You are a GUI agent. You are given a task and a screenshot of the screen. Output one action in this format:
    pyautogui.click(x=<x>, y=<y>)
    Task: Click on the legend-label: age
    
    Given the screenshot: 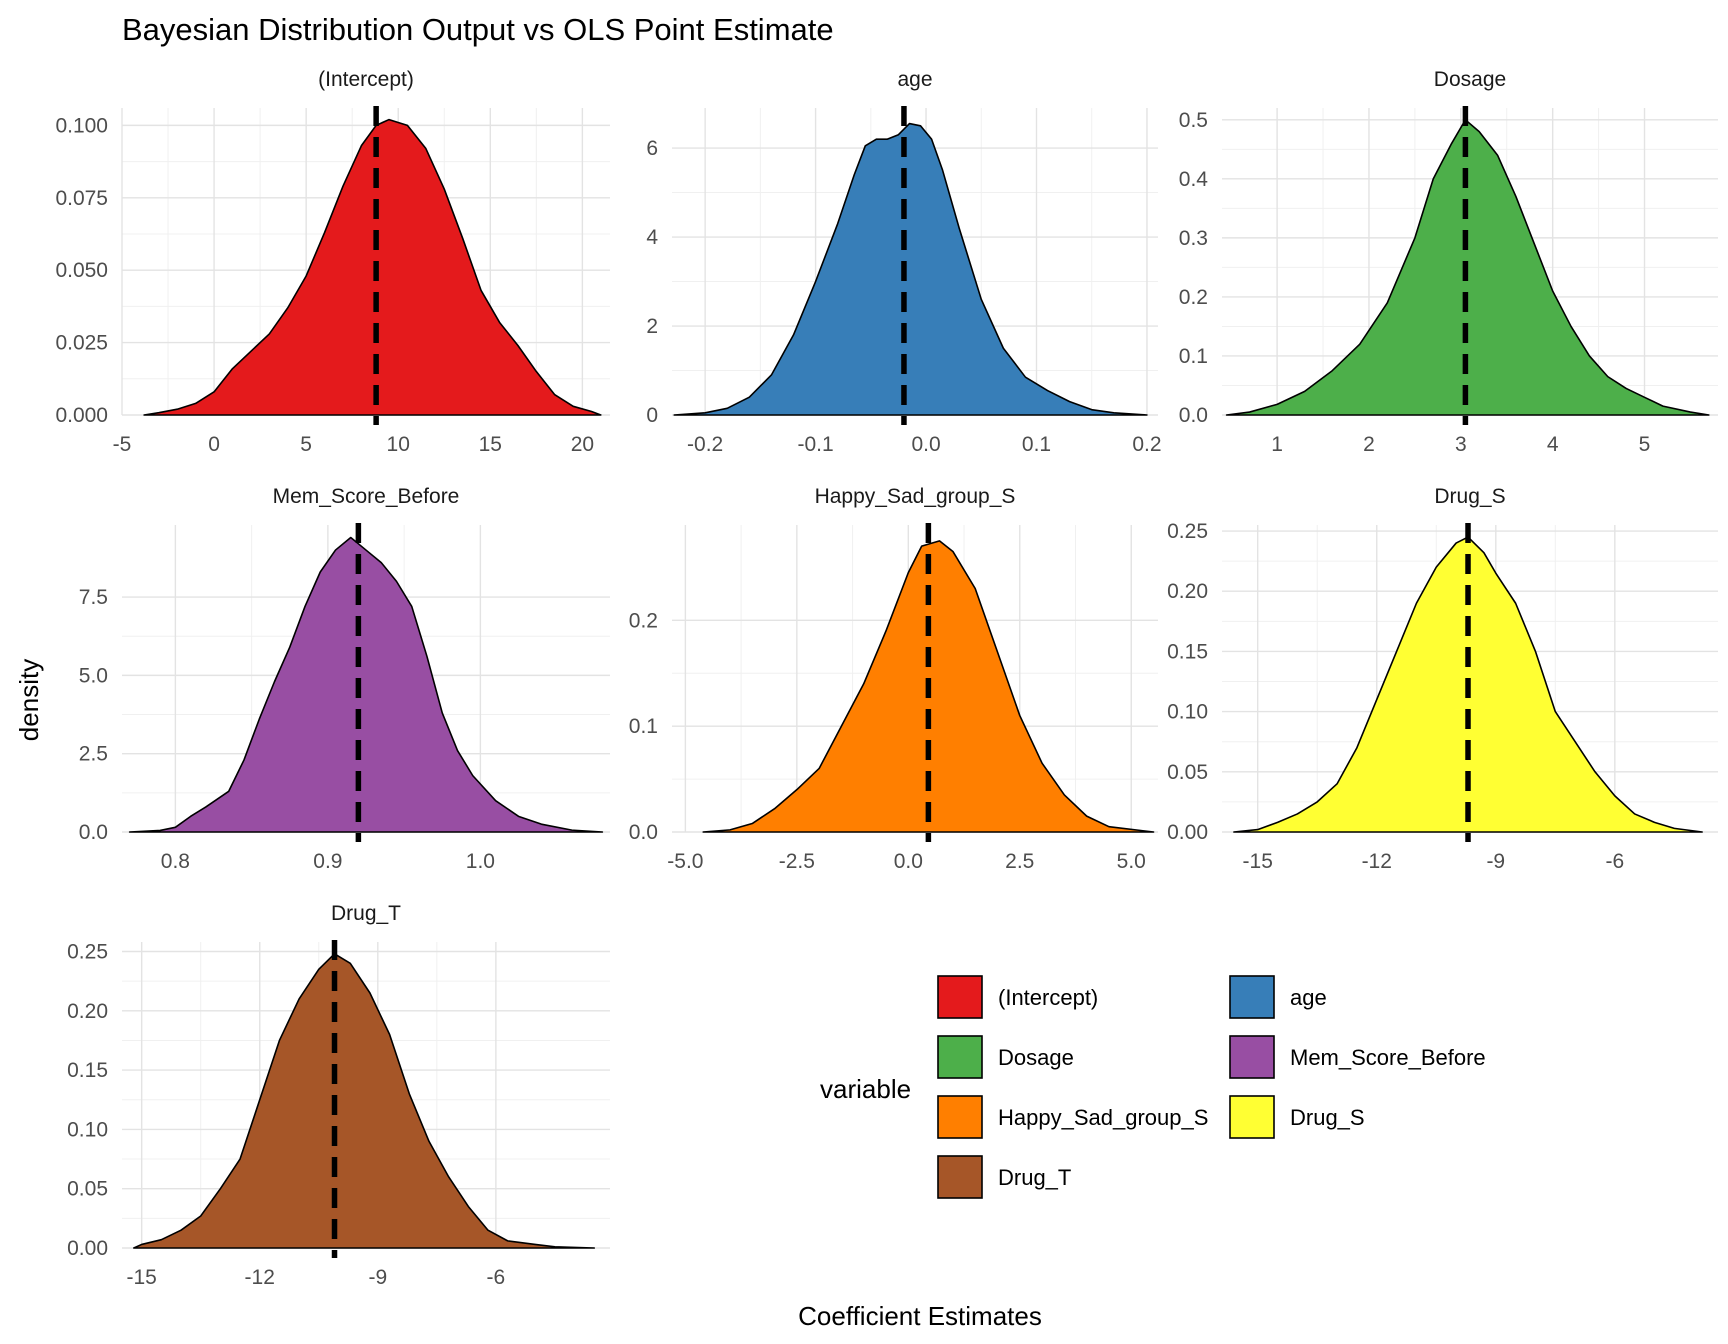 What is the action you would take?
    pyautogui.click(x=1308, y=997)
    